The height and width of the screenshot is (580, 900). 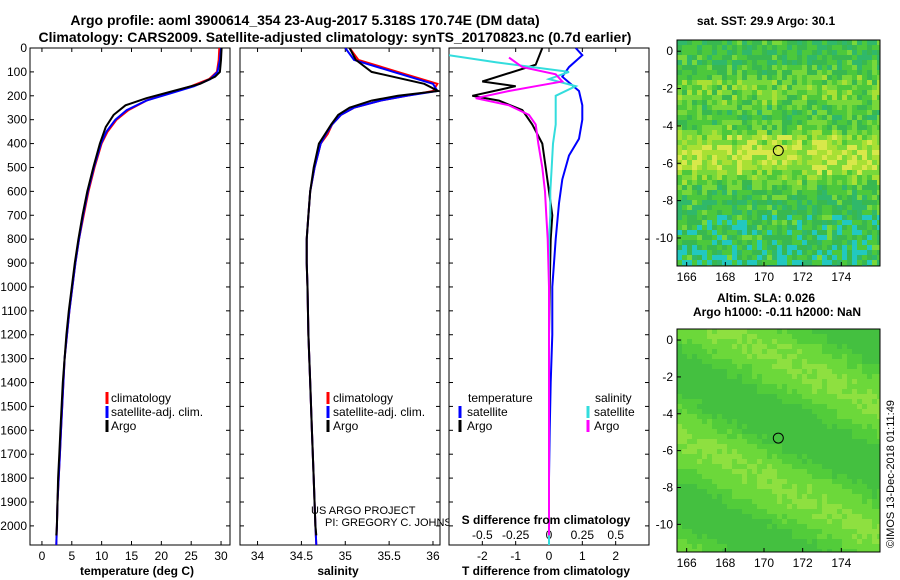 What do you see at coordinates (583, 535) in the screenshot?
I see `s-diff-tick-label: 0.25` at bounding box center [583, 535].